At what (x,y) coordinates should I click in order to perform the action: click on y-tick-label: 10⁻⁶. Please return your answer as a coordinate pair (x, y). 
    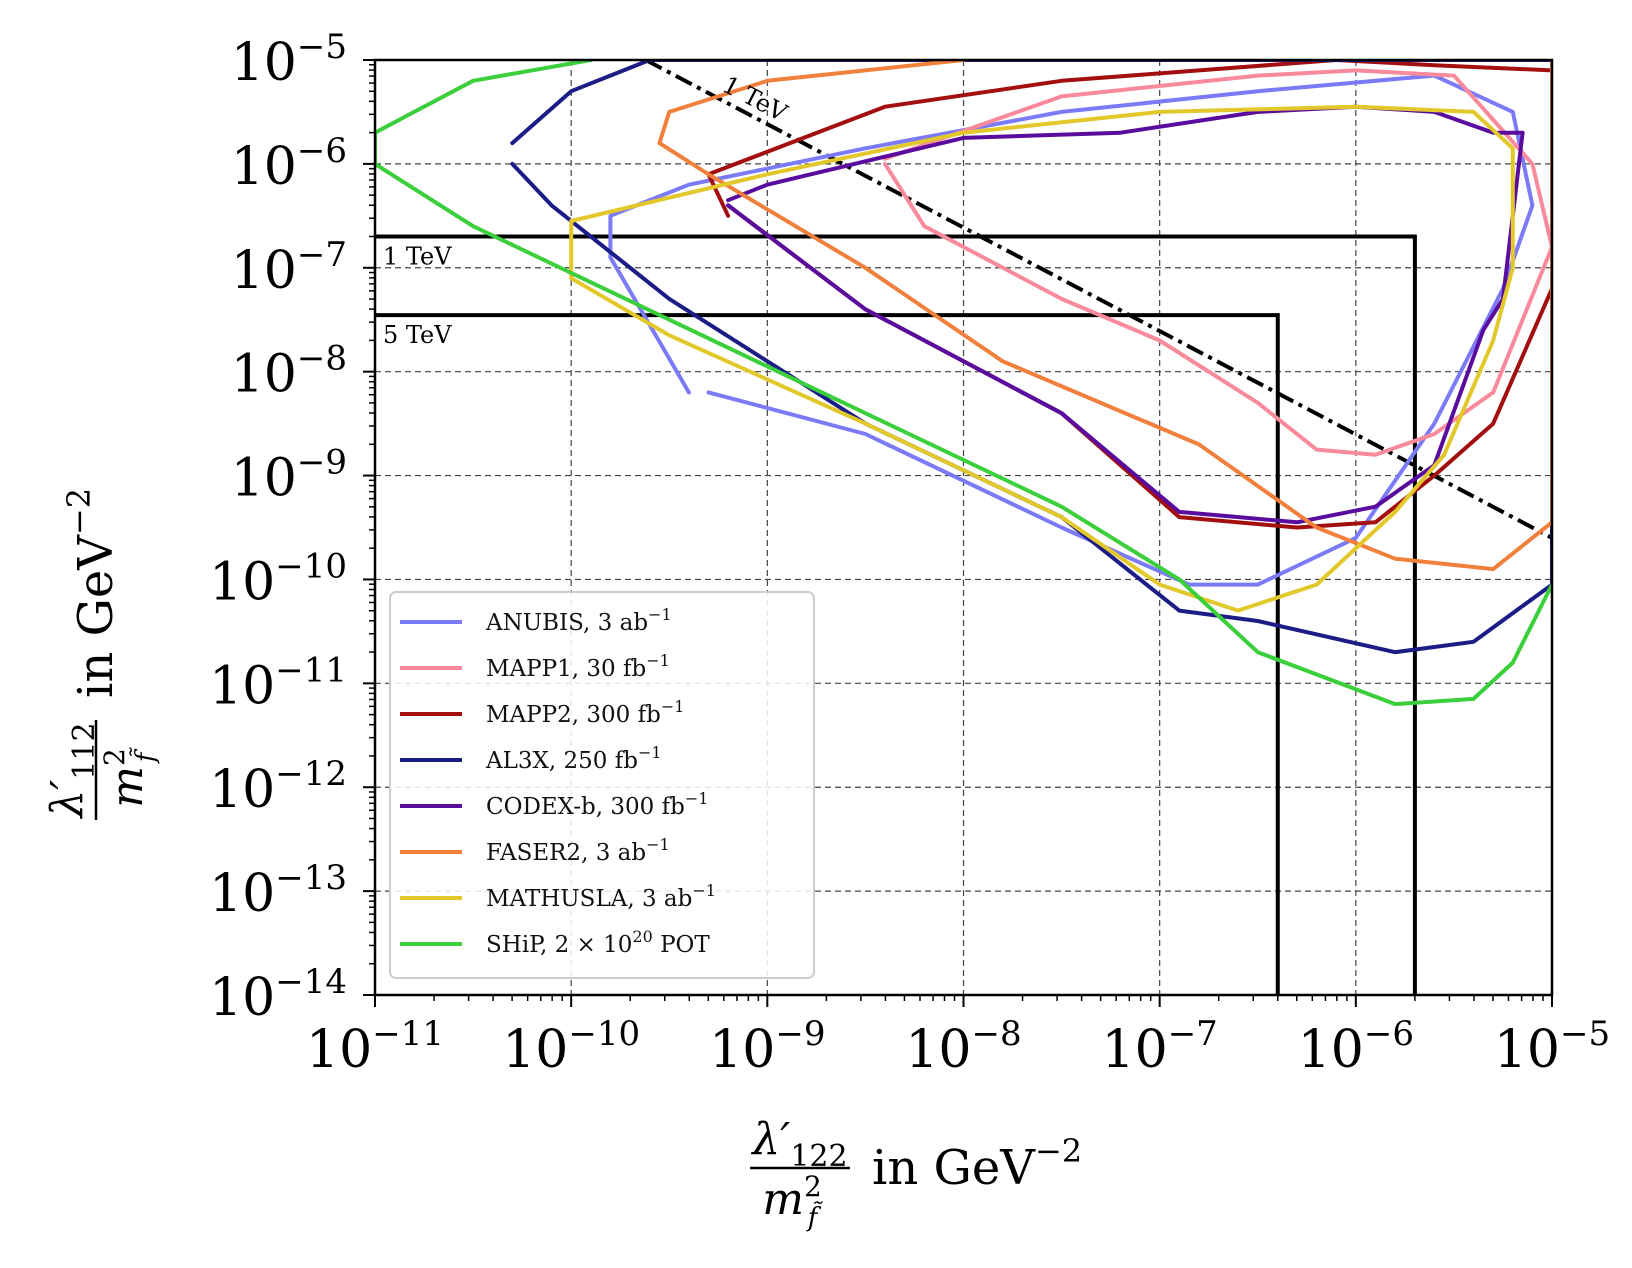
    Looking at the image, I should click on (289, 164).